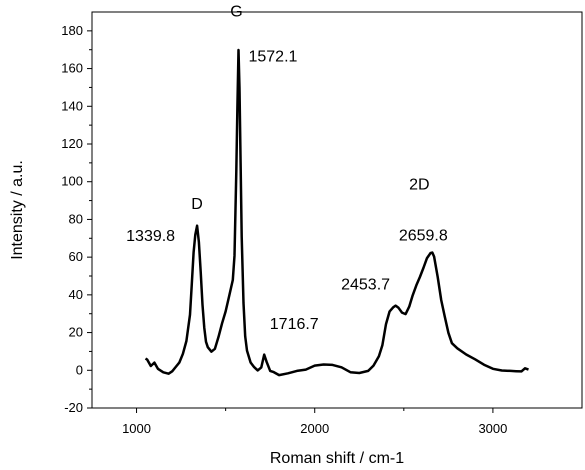 The height and width of the screenshot is (470, 585). I want to click on y-tick-label: 0, so click(79, 369).